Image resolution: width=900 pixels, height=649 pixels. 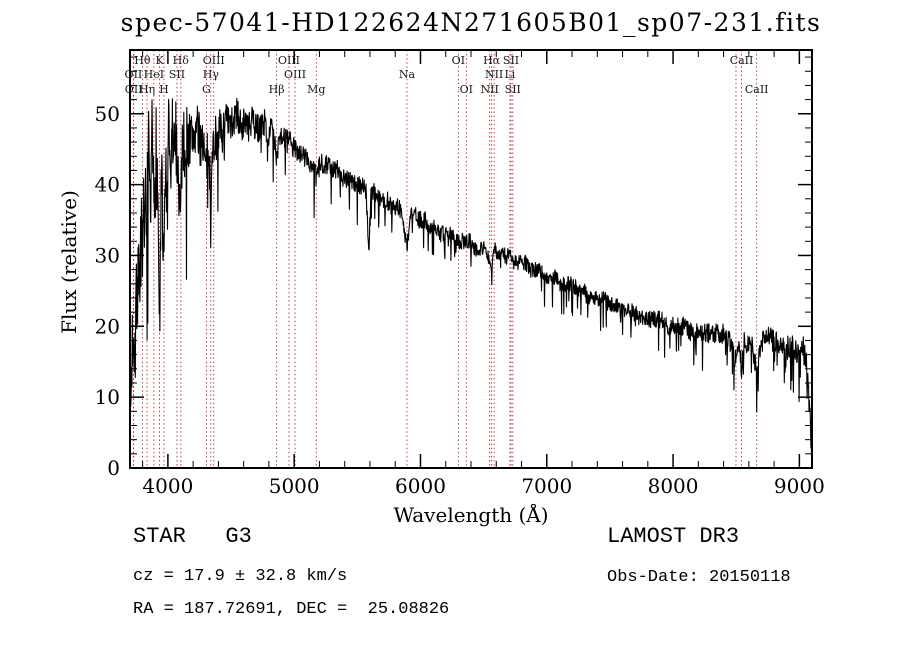 I want to click on y-tick-label: 0, so click(x=113, y=468).